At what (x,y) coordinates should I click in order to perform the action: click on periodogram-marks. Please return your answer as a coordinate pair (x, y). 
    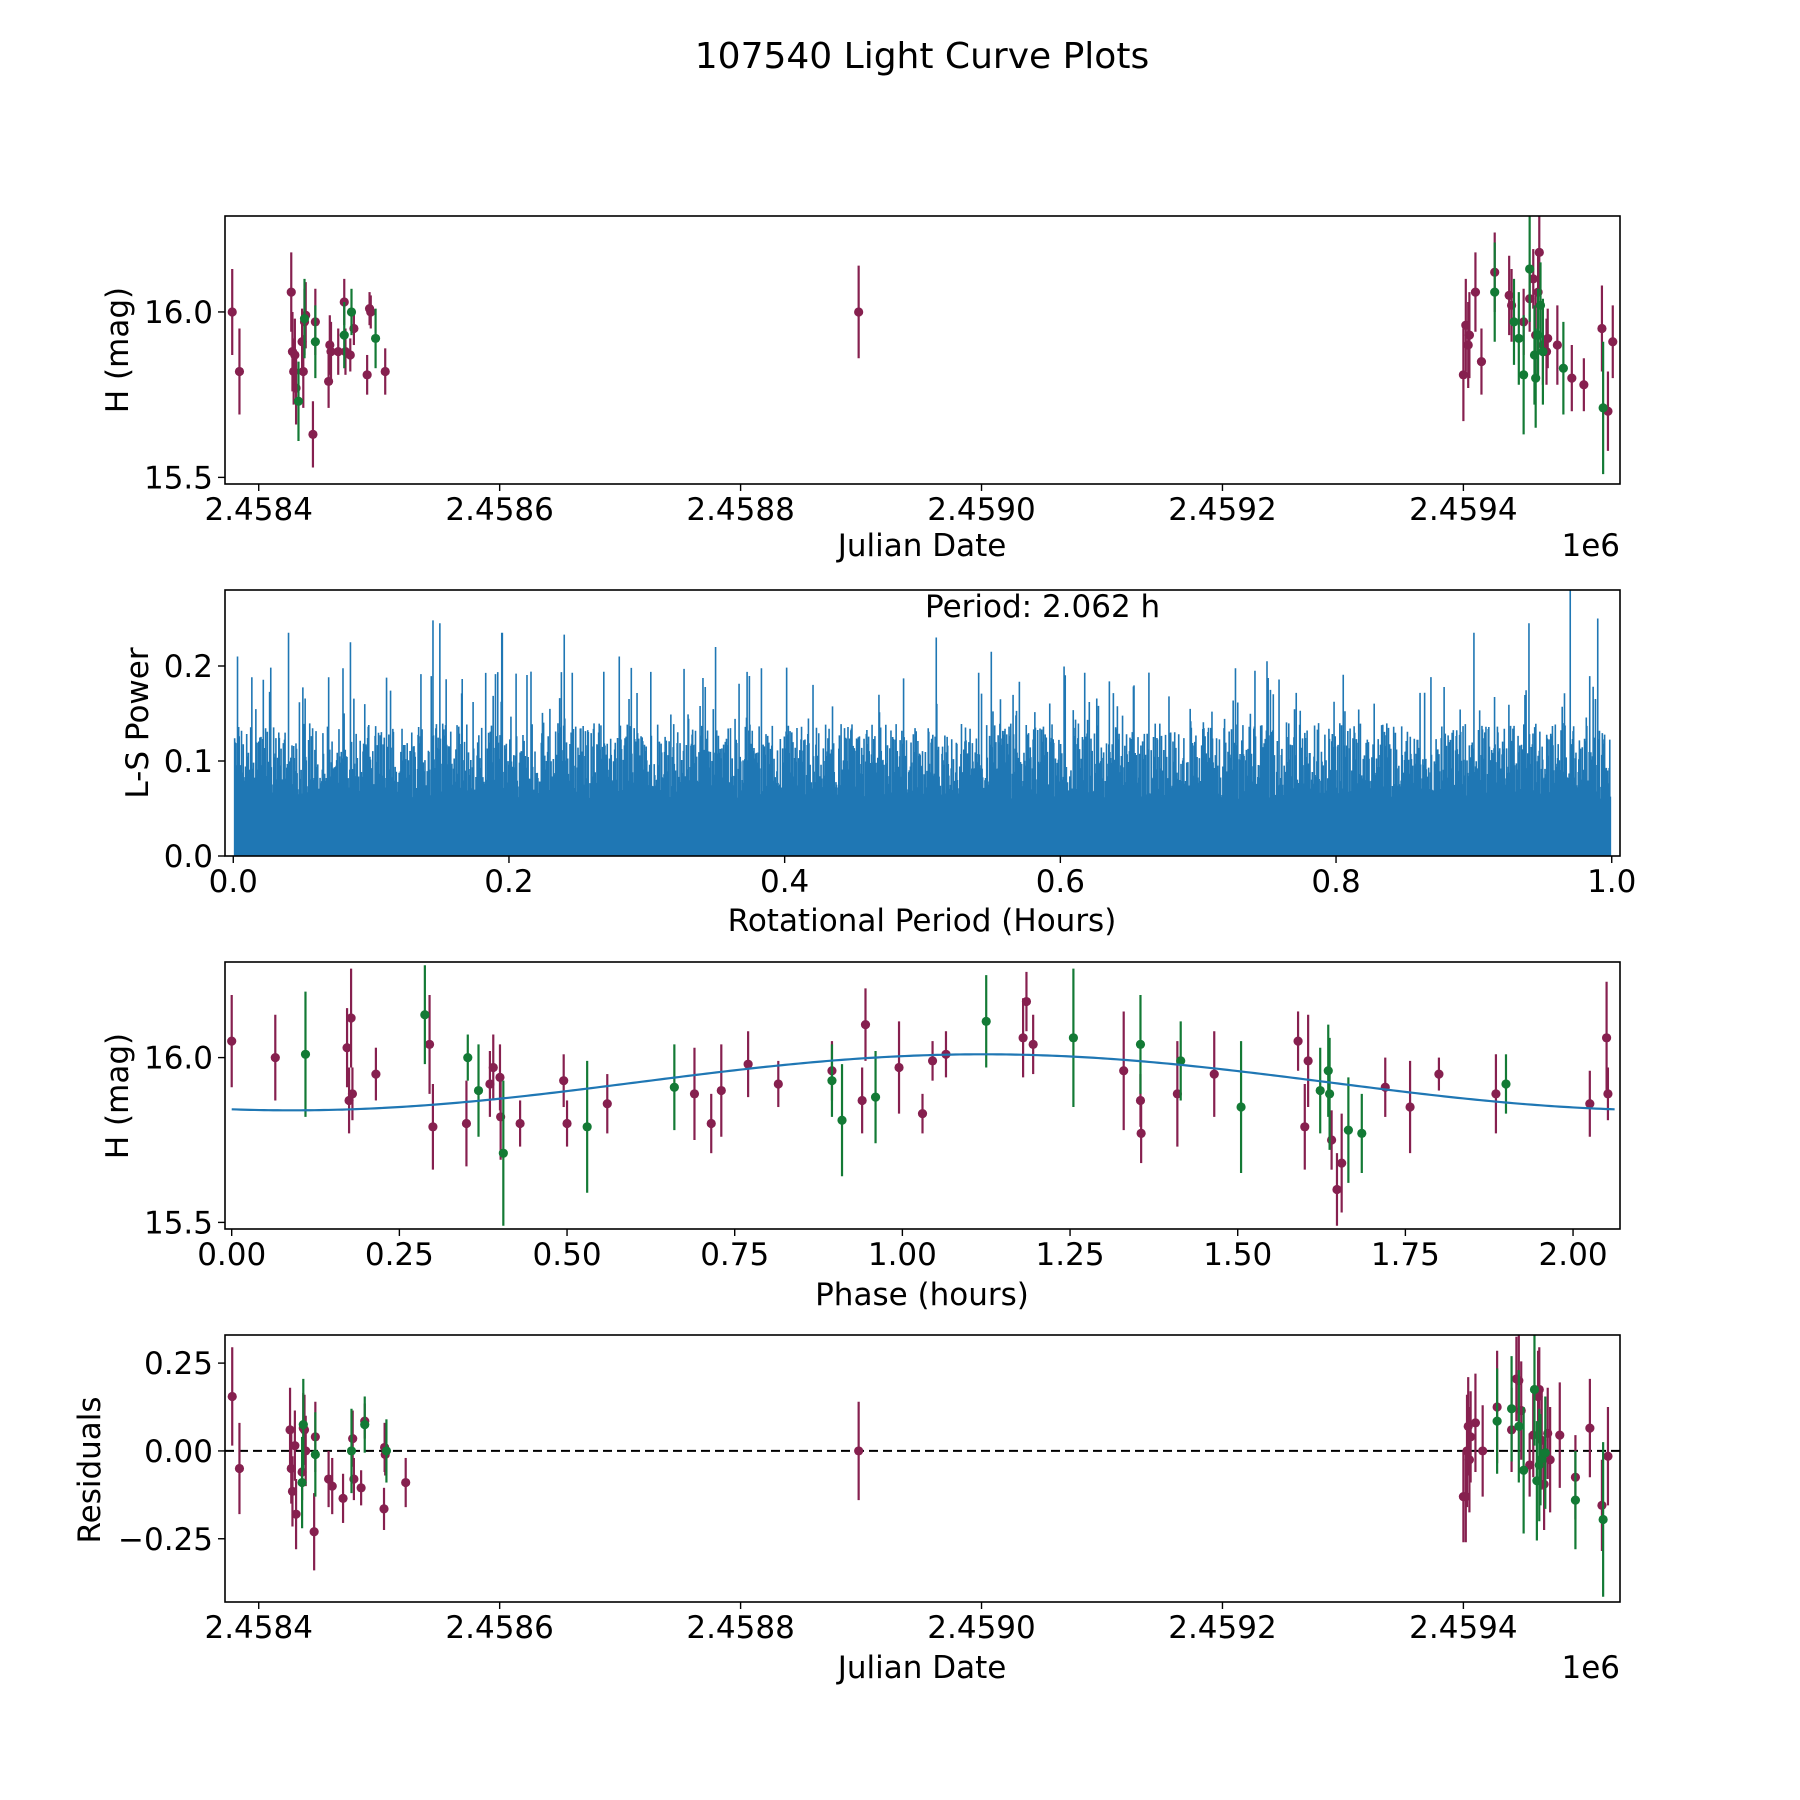
    Looking at the image, I should click on (922, 723).